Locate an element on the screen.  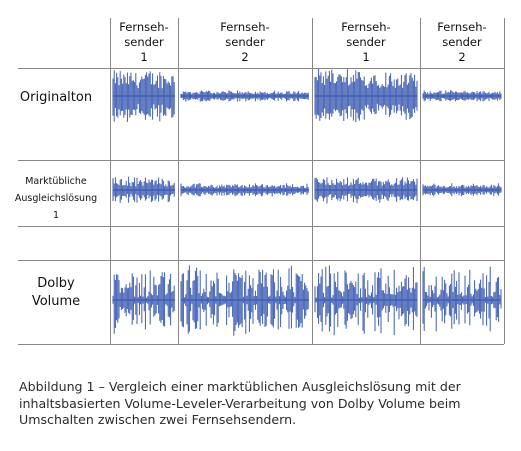
column-header-1-line1: Fernseh- is located at coordinates (144, 27).